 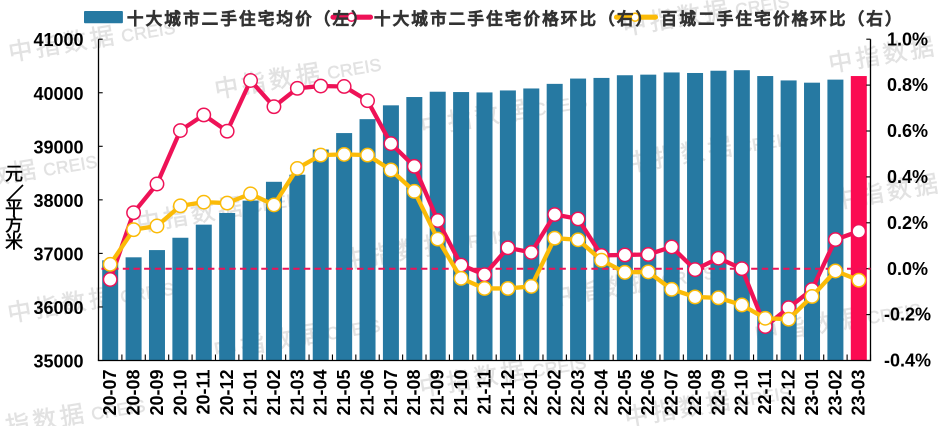 I want to click on svg-text: 22-02, so click(x=555, y=393).